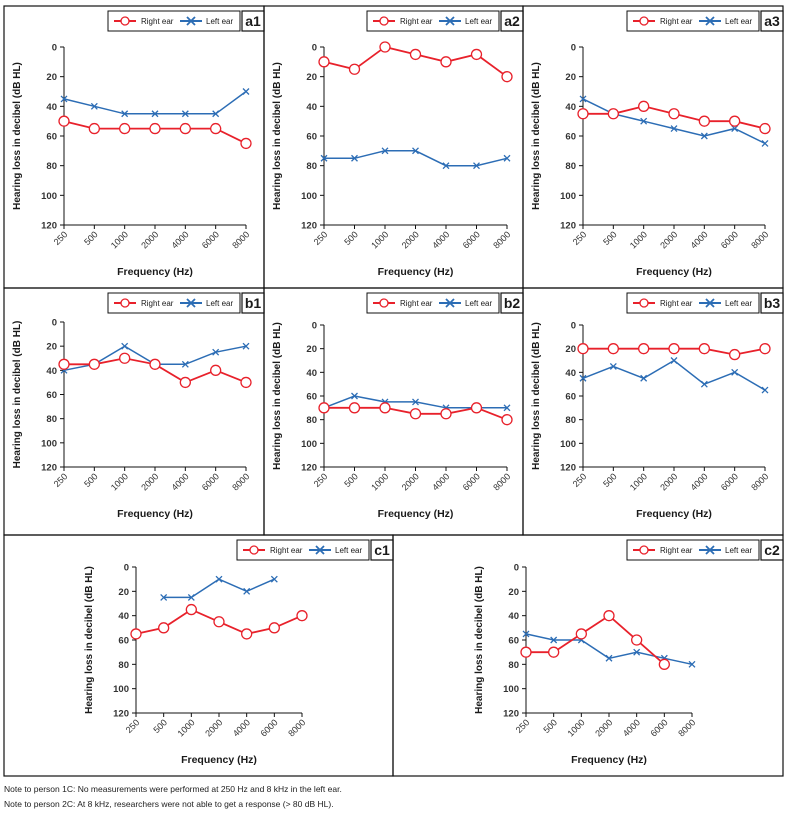  Describe the element at coordinates (191, 303) in the screenshot. I see `legend-left-ear-marker` at that location.